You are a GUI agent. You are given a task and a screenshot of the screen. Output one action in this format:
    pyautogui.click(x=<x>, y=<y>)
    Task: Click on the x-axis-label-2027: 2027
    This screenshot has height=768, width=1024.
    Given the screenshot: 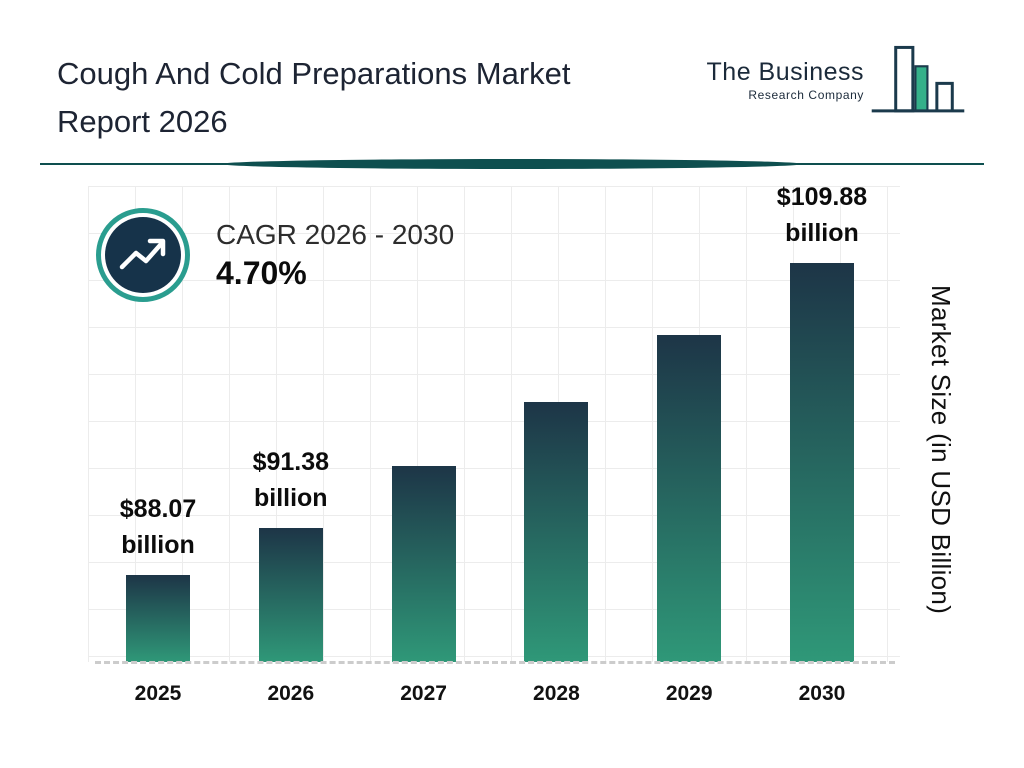 What is the action you would take?
    pyautogui.click(x=423, y=693)
    